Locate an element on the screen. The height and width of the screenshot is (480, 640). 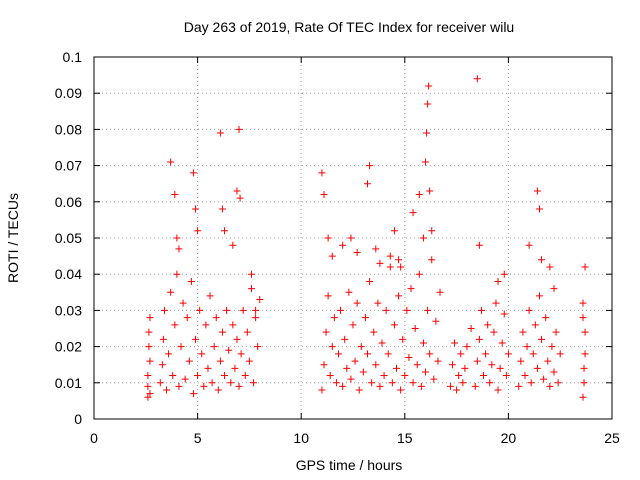
y-tick-label: 0.06 is located at coordinates (68, 202).